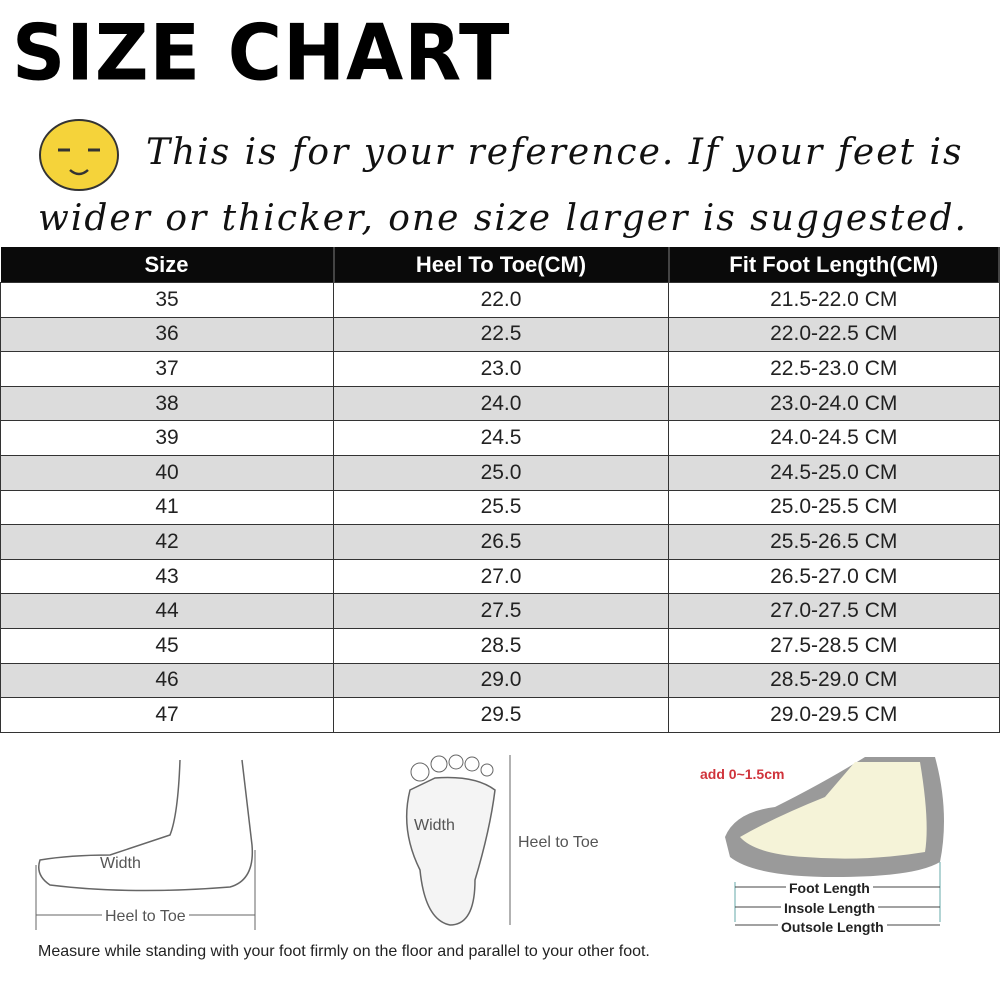 Image resolution: width=1000 pixels, height=1000 pixels. I want to click on fit-foot-length-cell: 27.0-27.5 CM, so click(834, 611).